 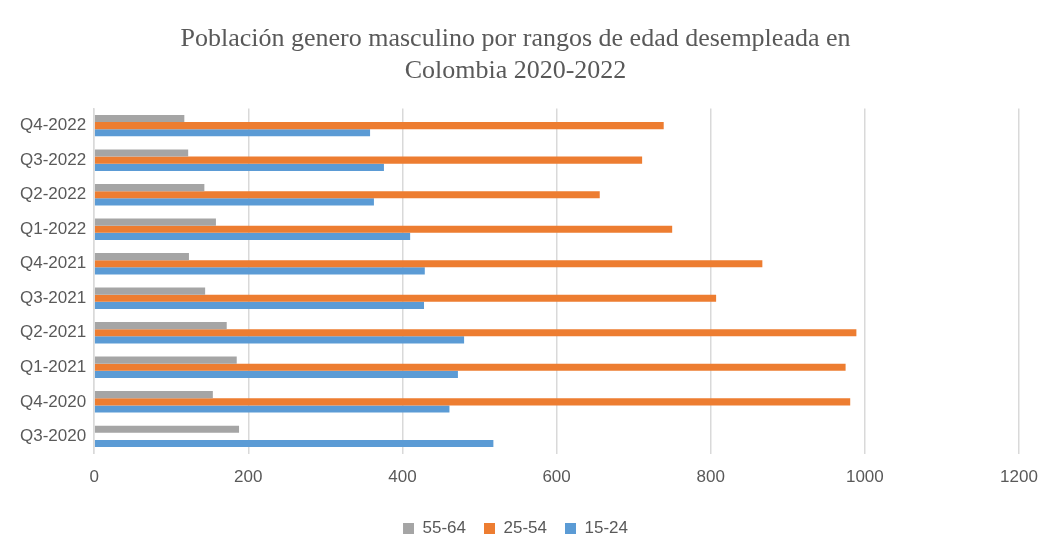 What do you see at coordinates (53, 297) in the screenshot?
I see `y-tick-label: Q3-2021` at bounding box center [53, 297].